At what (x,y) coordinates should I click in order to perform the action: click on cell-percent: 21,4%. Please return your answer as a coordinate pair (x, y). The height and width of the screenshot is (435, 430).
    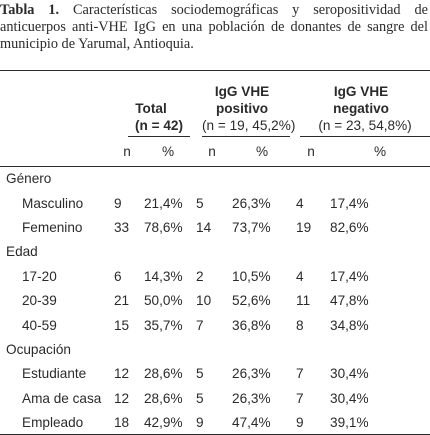
    Looking at the image, I should click on (163, 203).